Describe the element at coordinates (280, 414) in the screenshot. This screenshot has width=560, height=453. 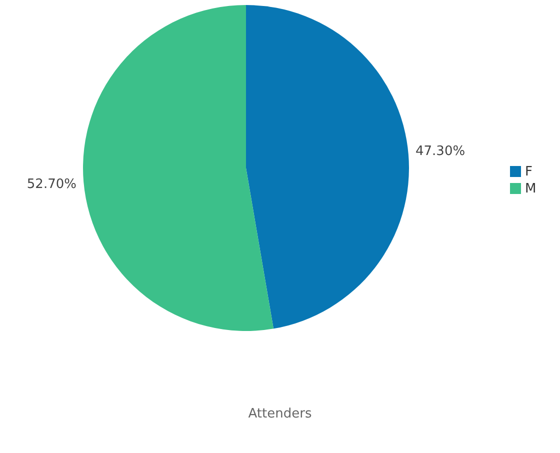
I see `text: Attenders` at that location.